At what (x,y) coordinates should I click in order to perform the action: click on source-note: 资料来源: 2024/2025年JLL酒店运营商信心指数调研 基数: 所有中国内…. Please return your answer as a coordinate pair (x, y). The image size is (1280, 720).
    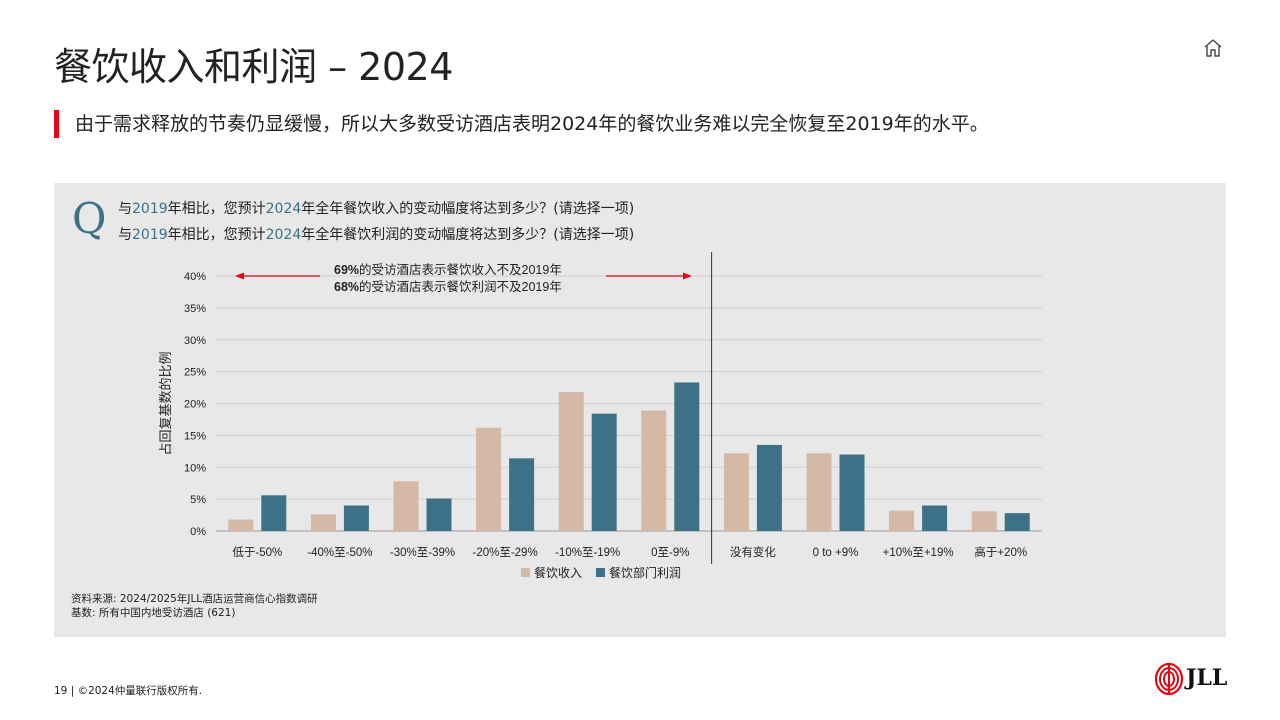
    Looking at the image, I should click on (194, 606).